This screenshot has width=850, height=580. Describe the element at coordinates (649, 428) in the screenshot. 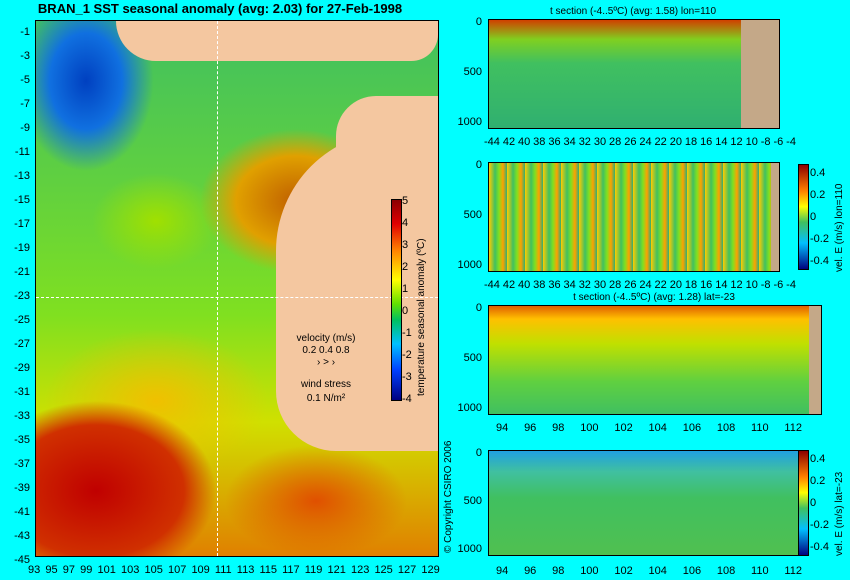

I see `panel3-x-ticks: 94 96 98 100 102 104 106 108 110 112` at that location.